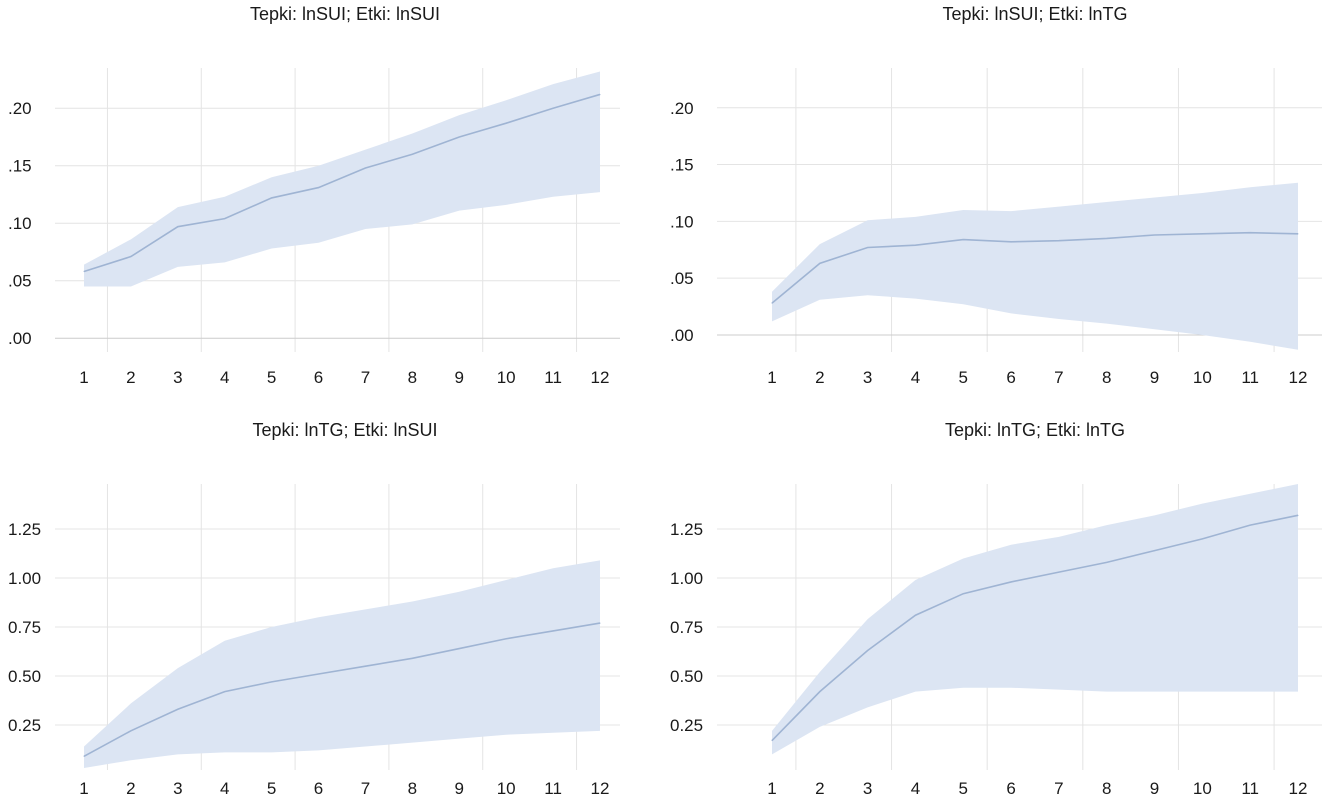 The height and width of the screenshot is (806, 1324). Describe the element at coordinates (20, 281) in the screenshot. I see `y-tick-label: .05` at that location.